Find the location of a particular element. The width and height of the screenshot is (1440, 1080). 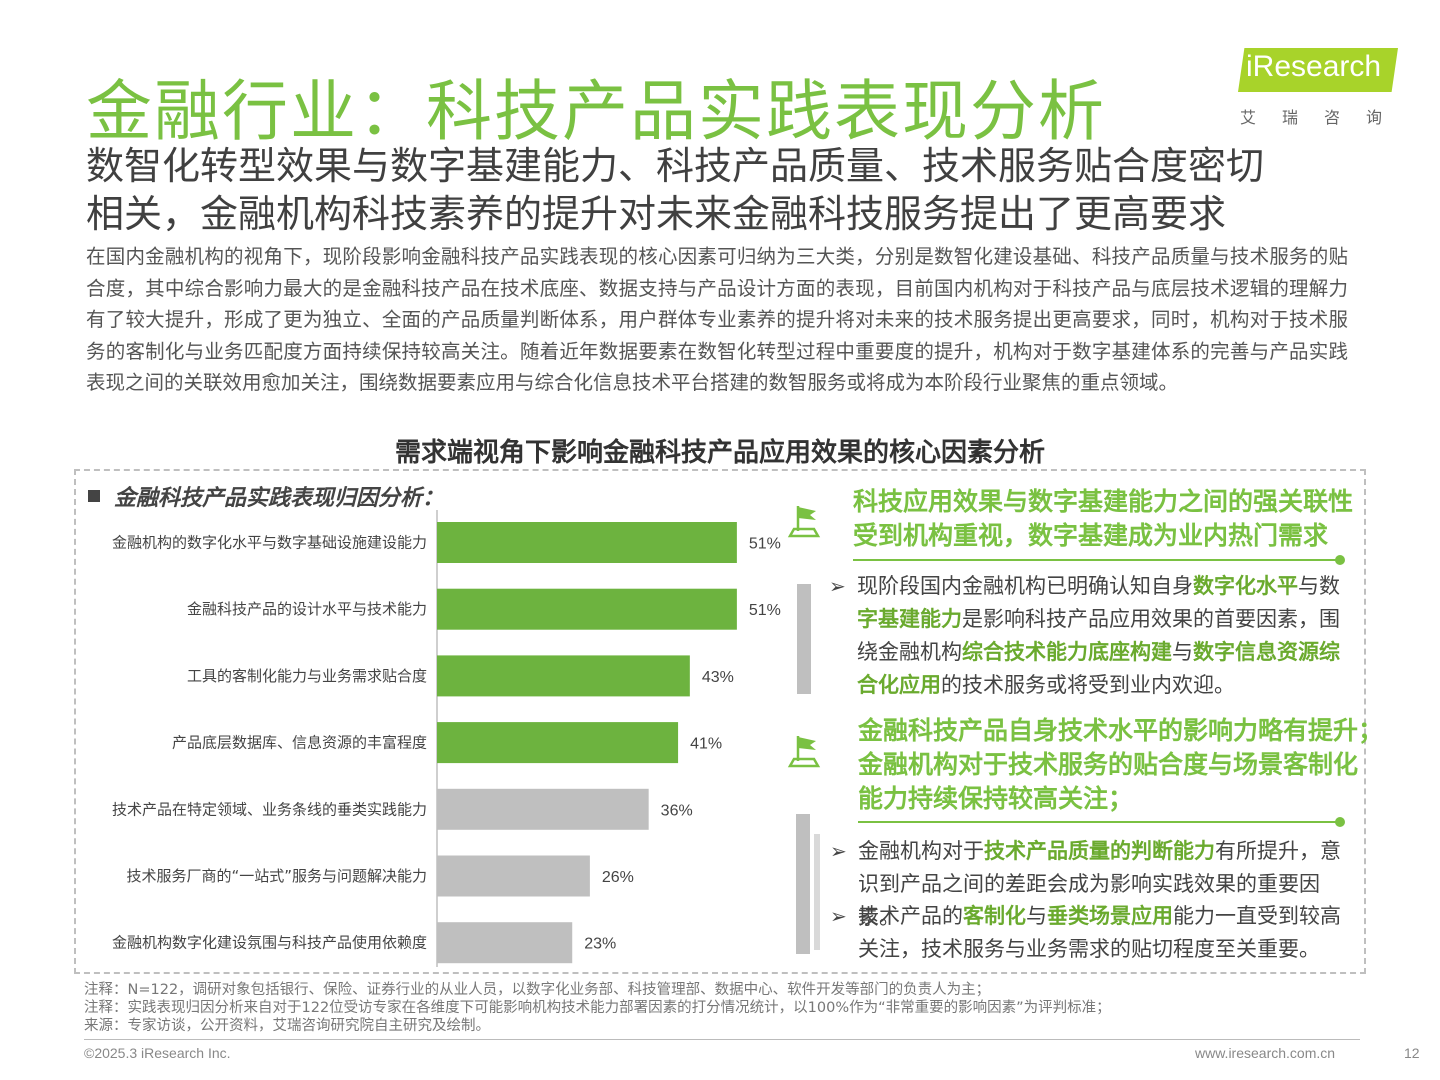

subtitle-line-2: 相关，金融机构科技素养的提升对未来金融科技服务提出了更高要求 is located at coordinates (656, 214).